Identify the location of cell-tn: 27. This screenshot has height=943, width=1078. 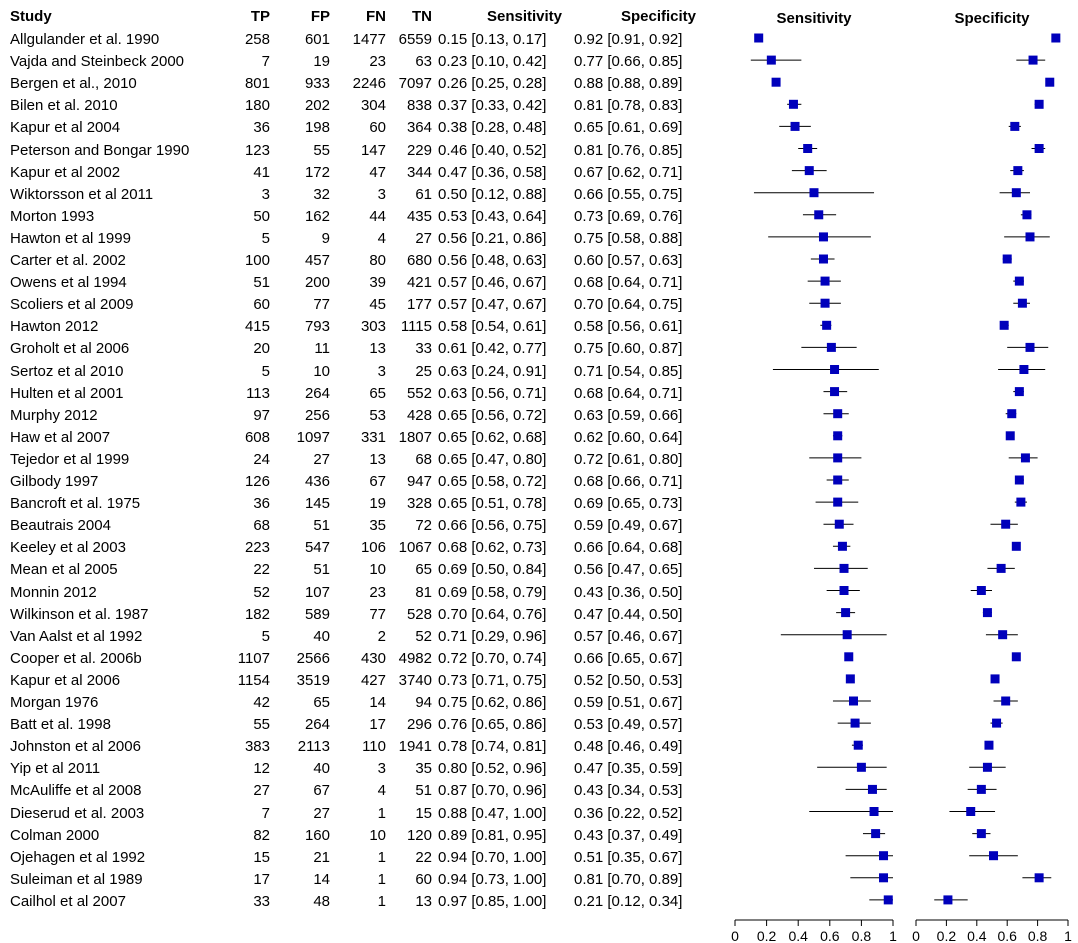
(423, 238).